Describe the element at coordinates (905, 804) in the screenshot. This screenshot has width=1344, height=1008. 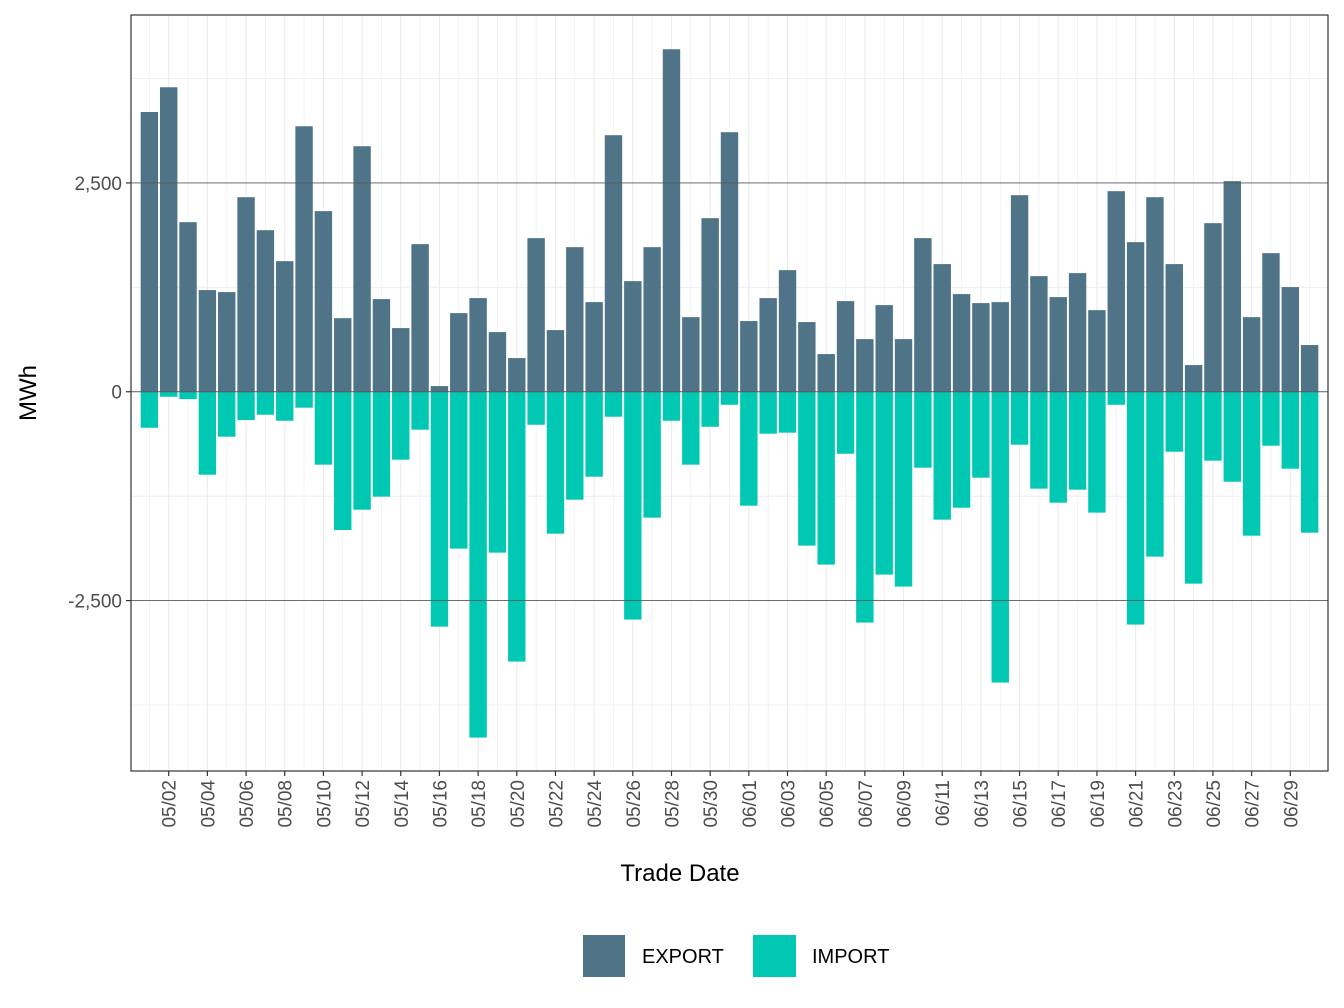
I see `x-tick-label: 06/09` at that location.